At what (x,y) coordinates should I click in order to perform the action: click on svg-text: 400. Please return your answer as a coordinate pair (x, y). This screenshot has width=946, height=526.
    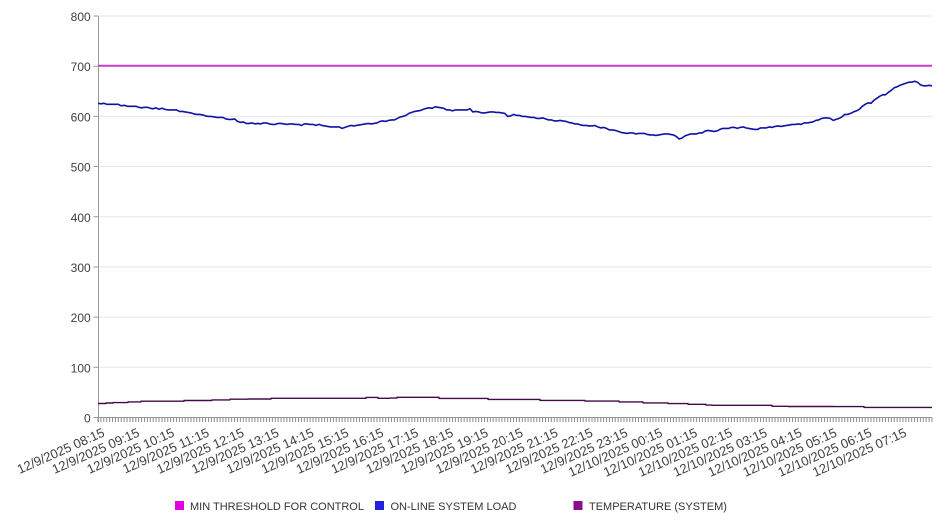
    Looking at the image, I should click on (81, 218).